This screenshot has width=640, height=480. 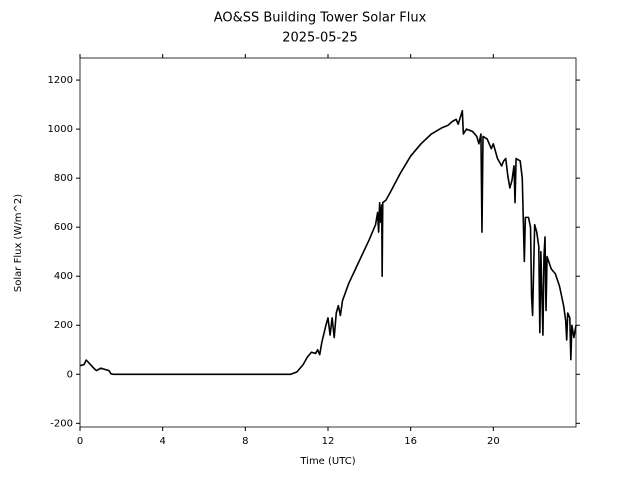 I want to click on chart-subtitle: 2025-05-25, so click(x=320, y=38).